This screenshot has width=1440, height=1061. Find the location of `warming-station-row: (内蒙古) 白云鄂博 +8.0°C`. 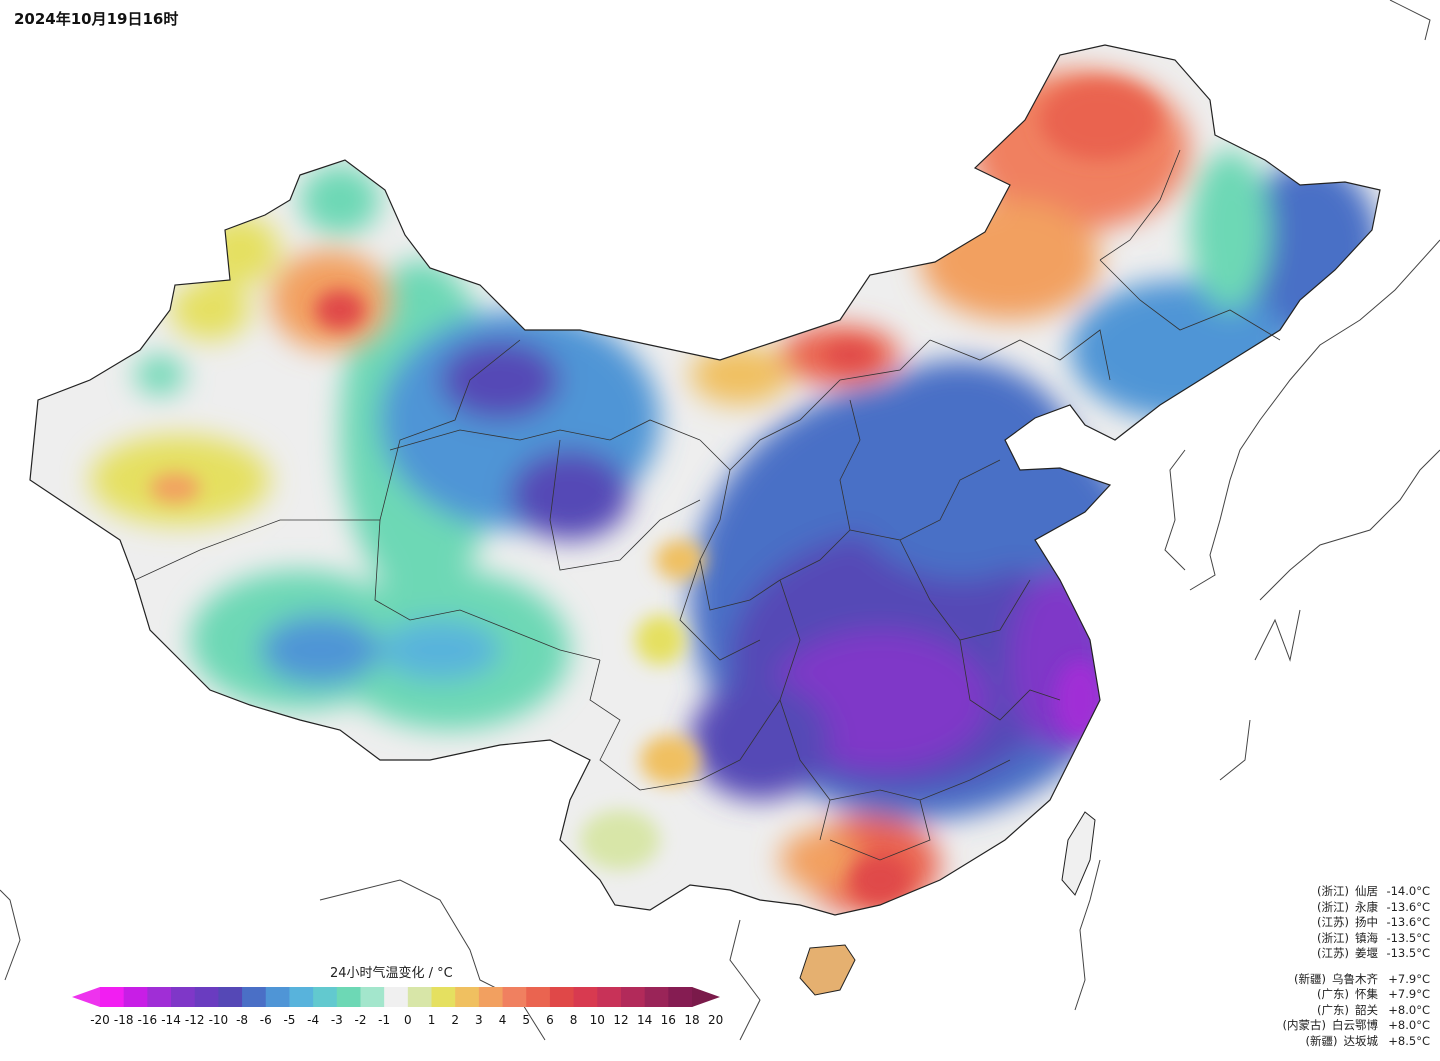

warming-station-row: (内蒙古) 白云鄂博 +8.0°C is located at coordinates (1315, 1026).